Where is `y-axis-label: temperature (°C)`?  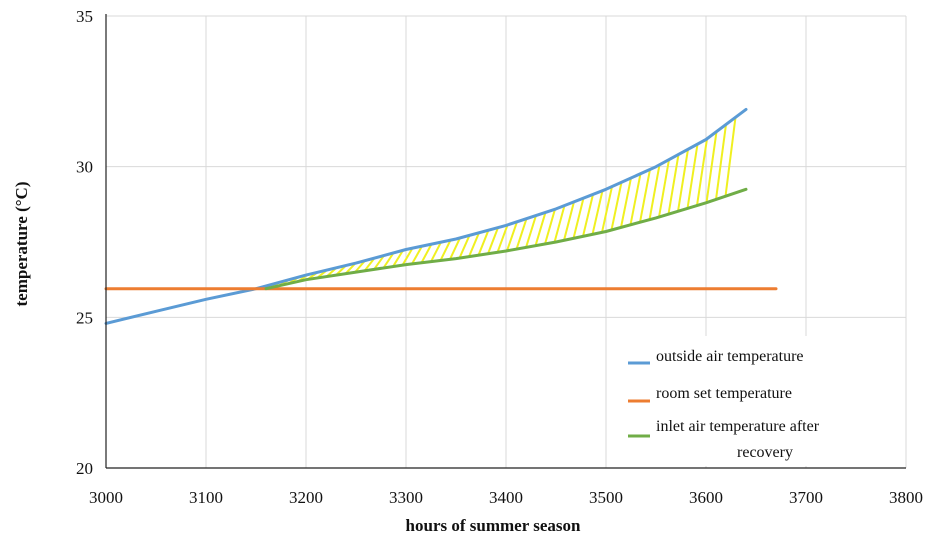 y-axis-label: temperature (°C) is located at coordinates (21, 244).